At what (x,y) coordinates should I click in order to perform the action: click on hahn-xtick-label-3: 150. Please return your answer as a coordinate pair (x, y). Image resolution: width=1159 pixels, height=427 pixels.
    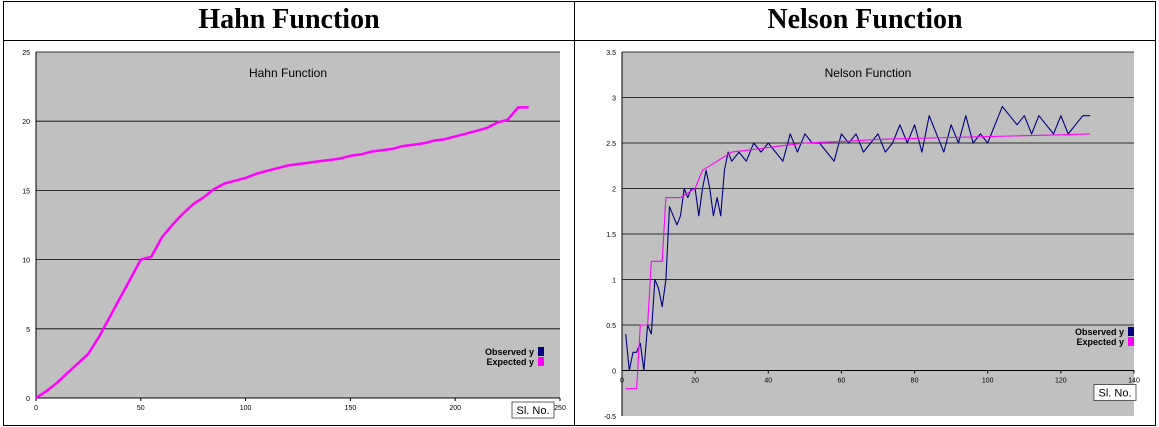
    Looking at the image, I should click on (351, 408).